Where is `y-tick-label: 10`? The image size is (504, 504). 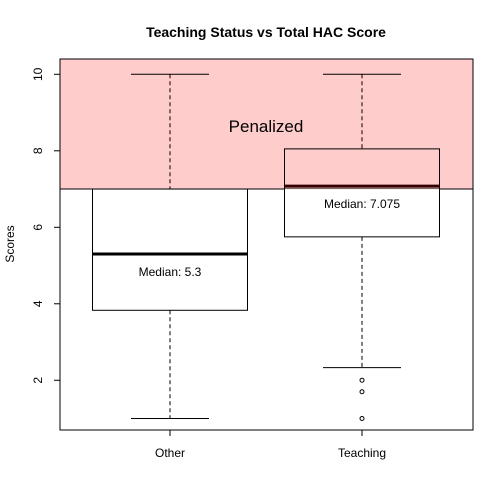
y-tick-label: 10 is located at coordinates (38, 74).